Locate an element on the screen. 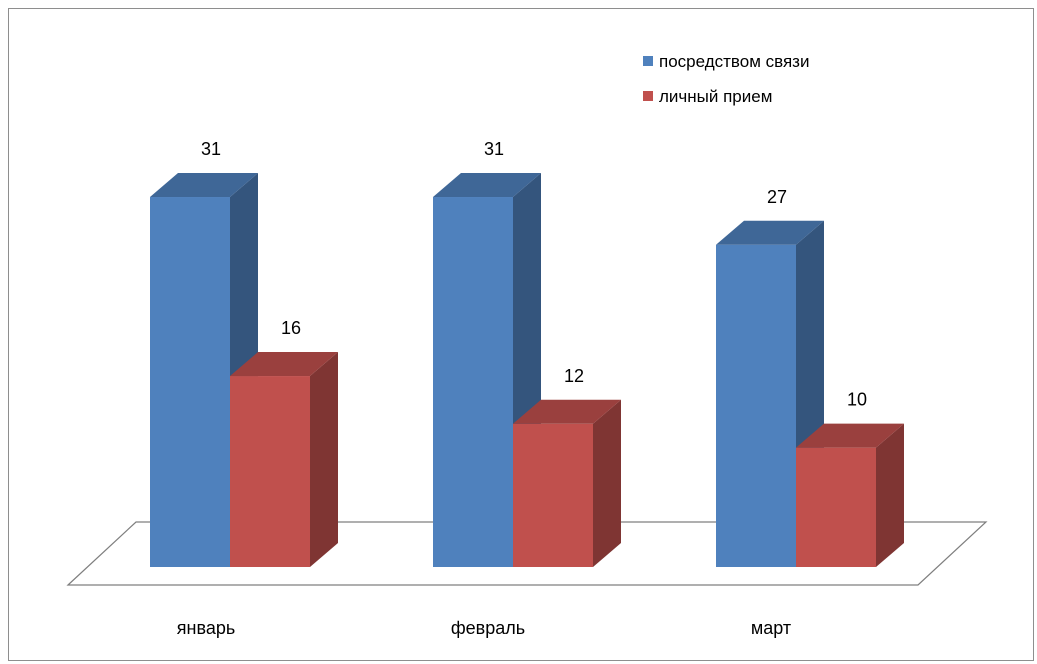  x-axis-labels: январь февраль март is located at coordinates (484, 628).